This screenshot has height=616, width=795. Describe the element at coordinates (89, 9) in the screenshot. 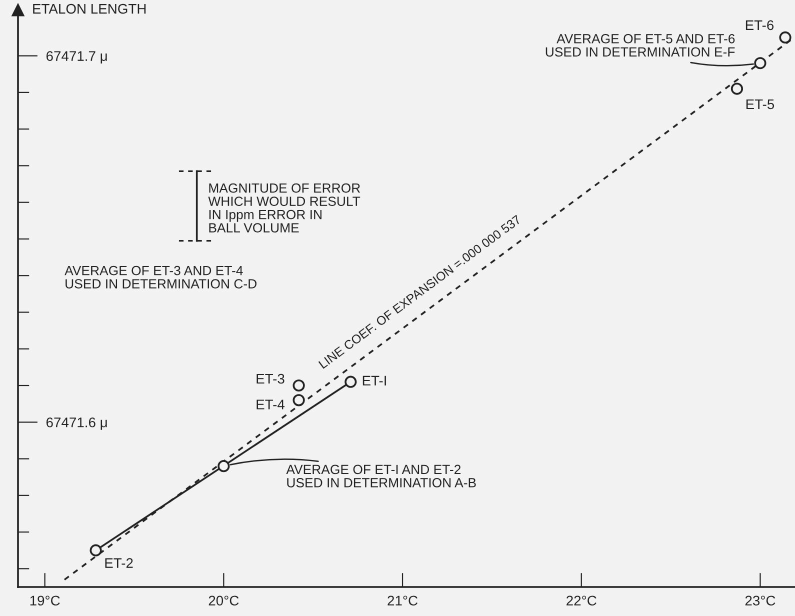

I see `y-axis-title: ETALON LENGTH` at that location.